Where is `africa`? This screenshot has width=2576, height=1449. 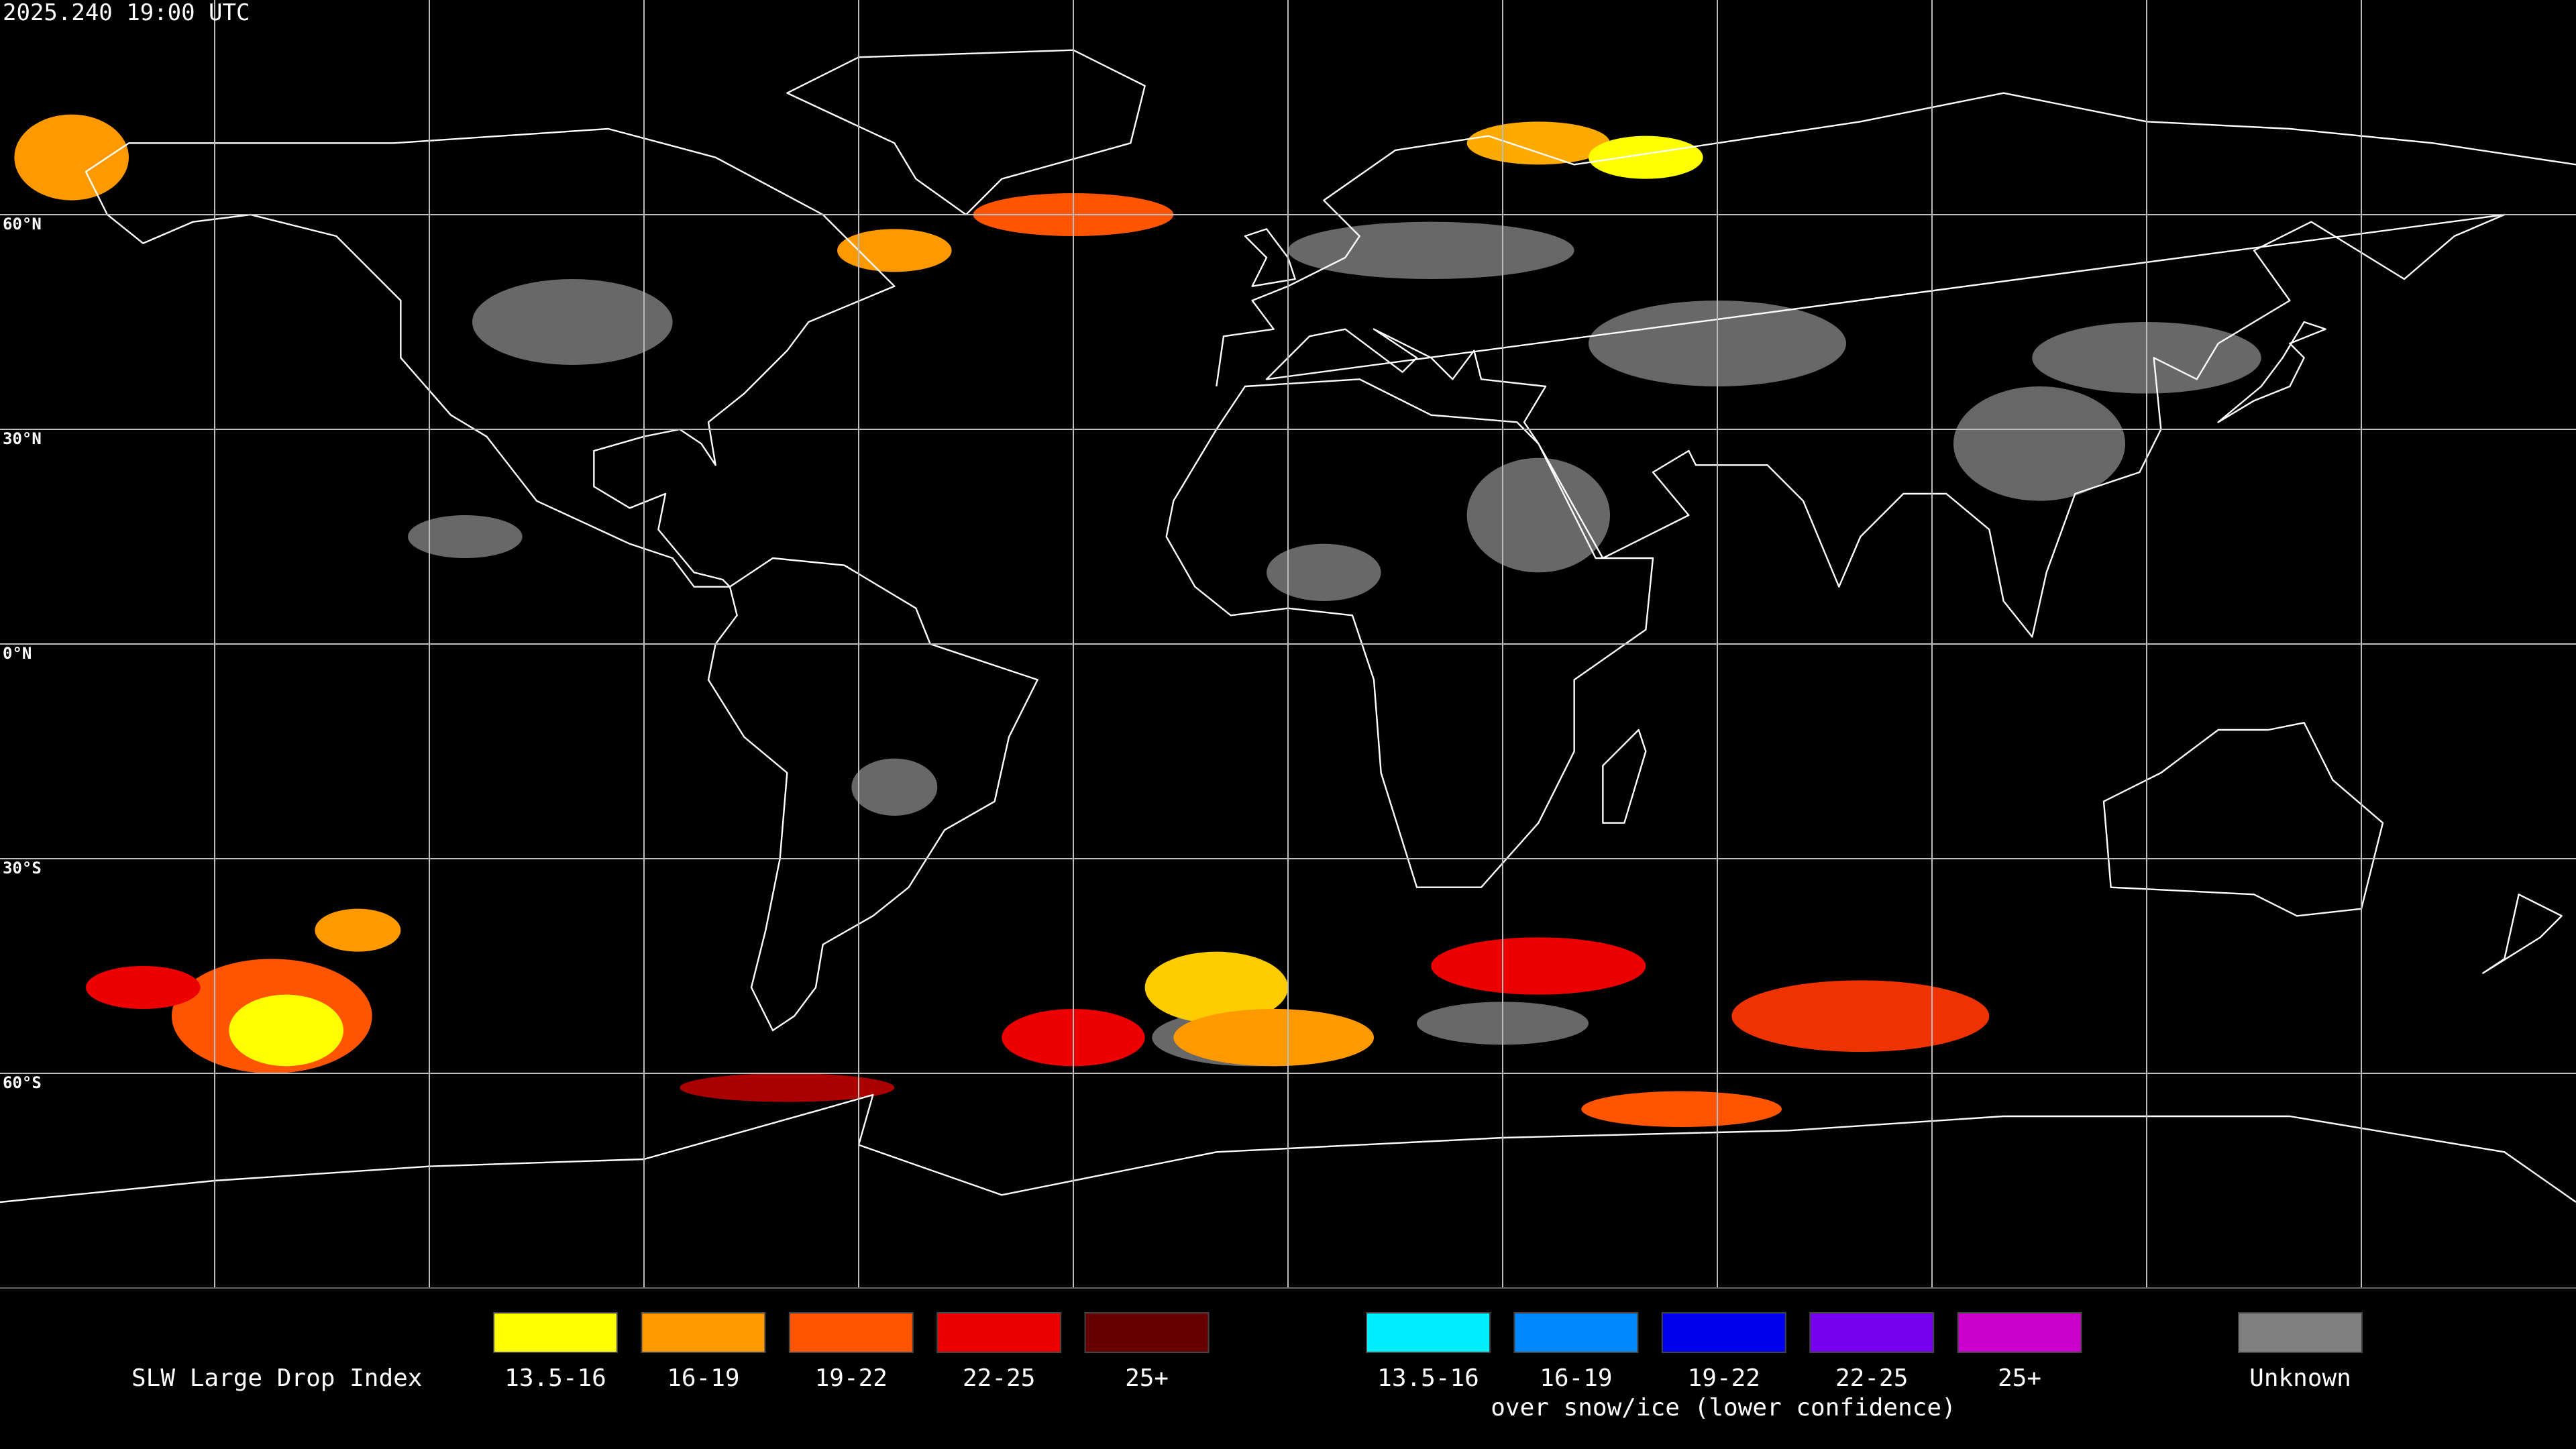
africa is located at coordinates (1410, 633).